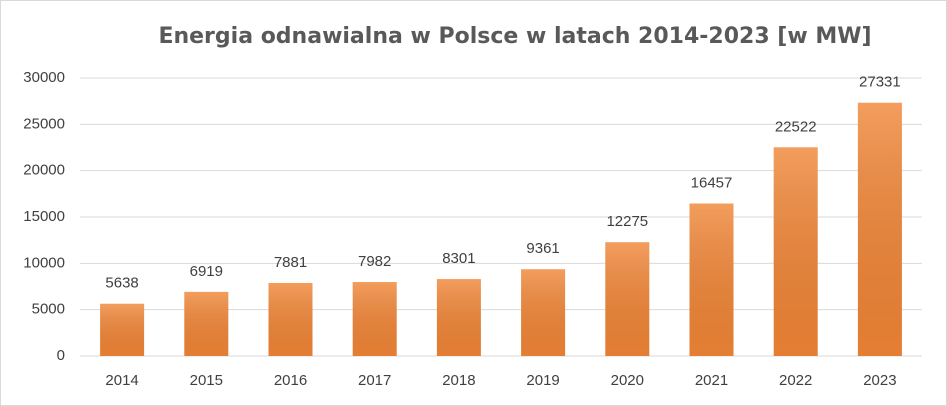 The height and width of the screenshot is (406, 947). Describe the element at coordinates (458, 380) in the screenshot. I see `x-tick-label: 2018` at that location.